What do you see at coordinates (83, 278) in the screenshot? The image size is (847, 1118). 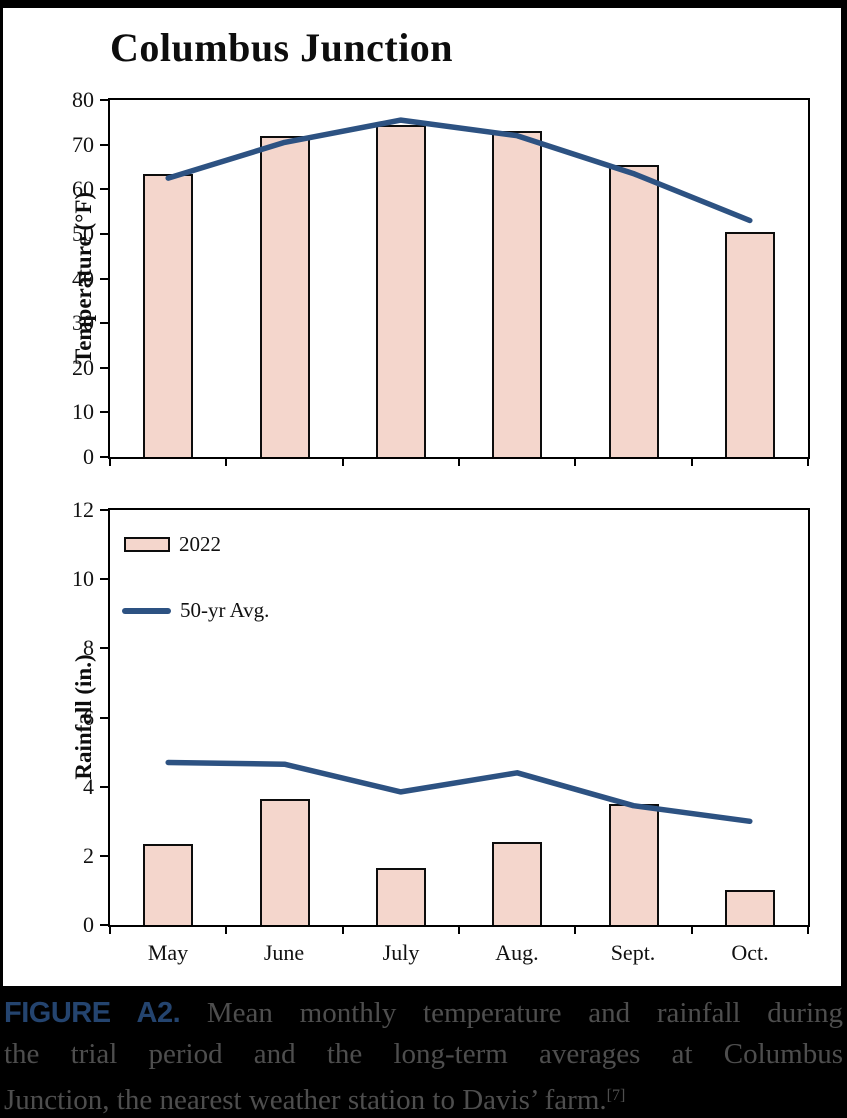 I see `y-tick-label: 40` at bounding box center [83, 278].